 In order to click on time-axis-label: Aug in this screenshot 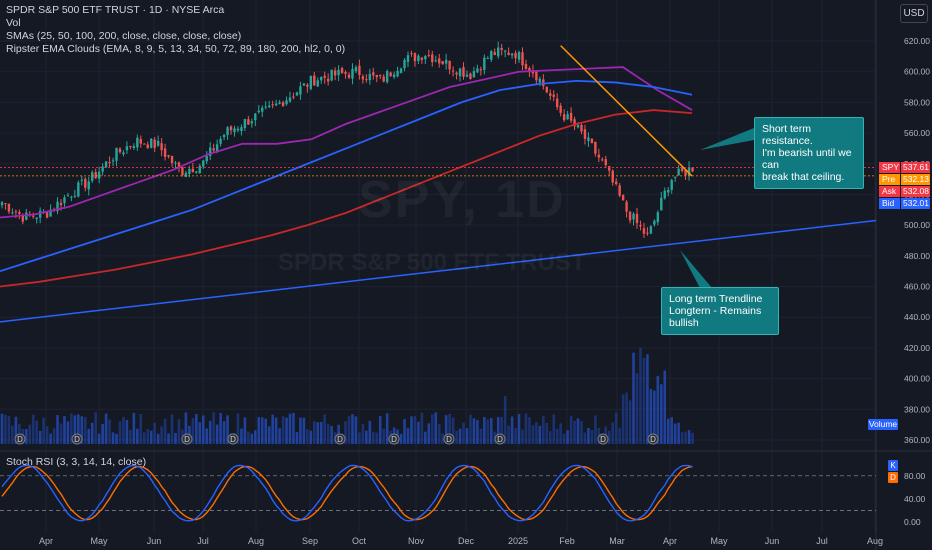, I will do `click(875, 541)`.